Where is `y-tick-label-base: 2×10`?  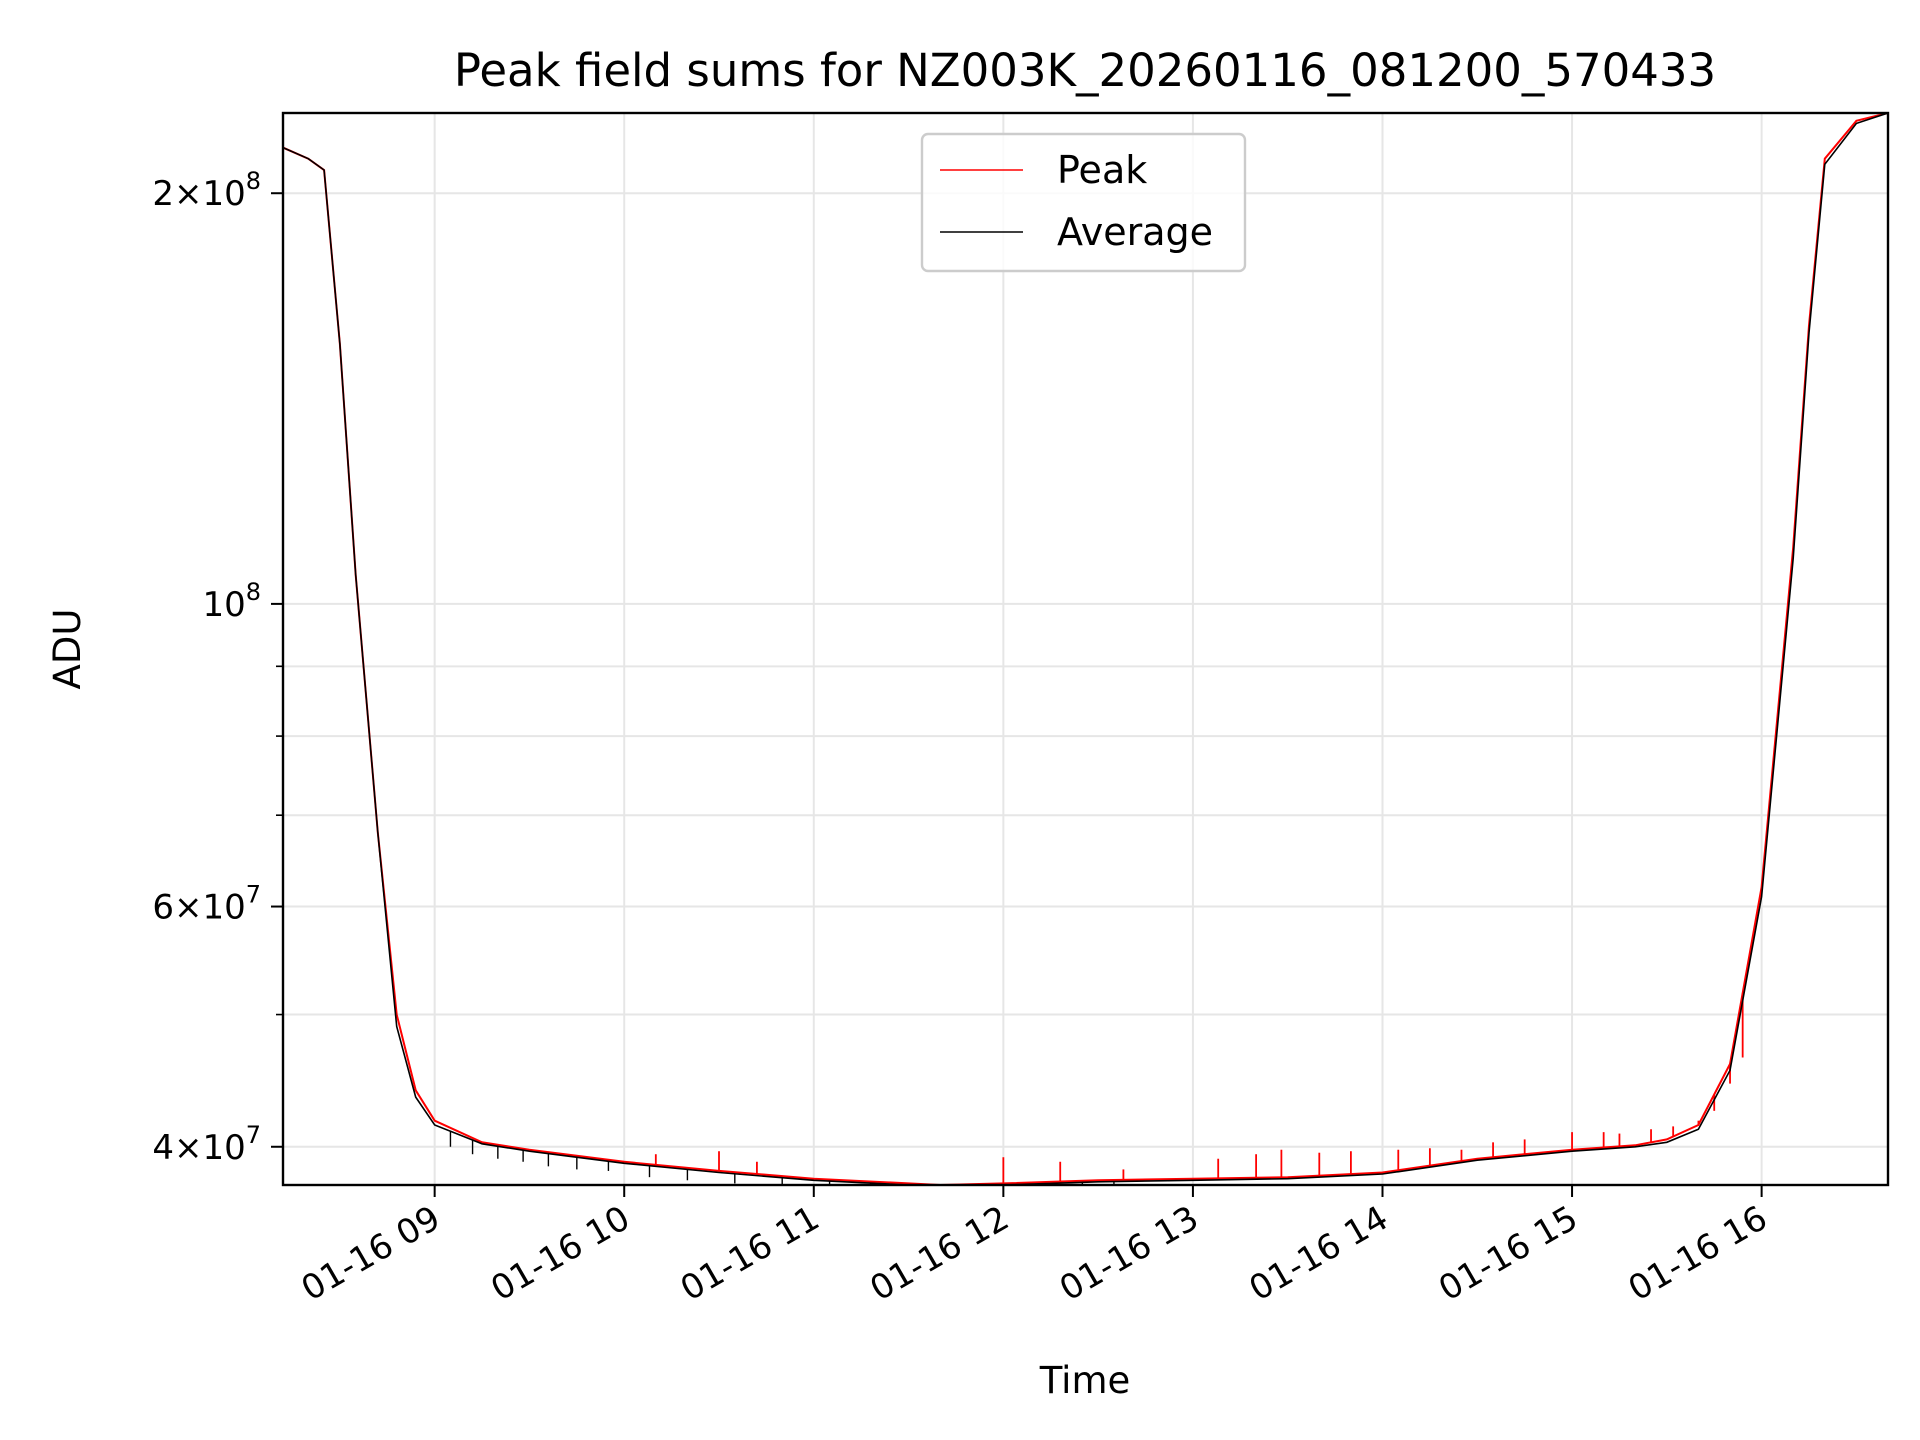 y-tick-label-base: 2×10 is located at coordinates (198, 194).